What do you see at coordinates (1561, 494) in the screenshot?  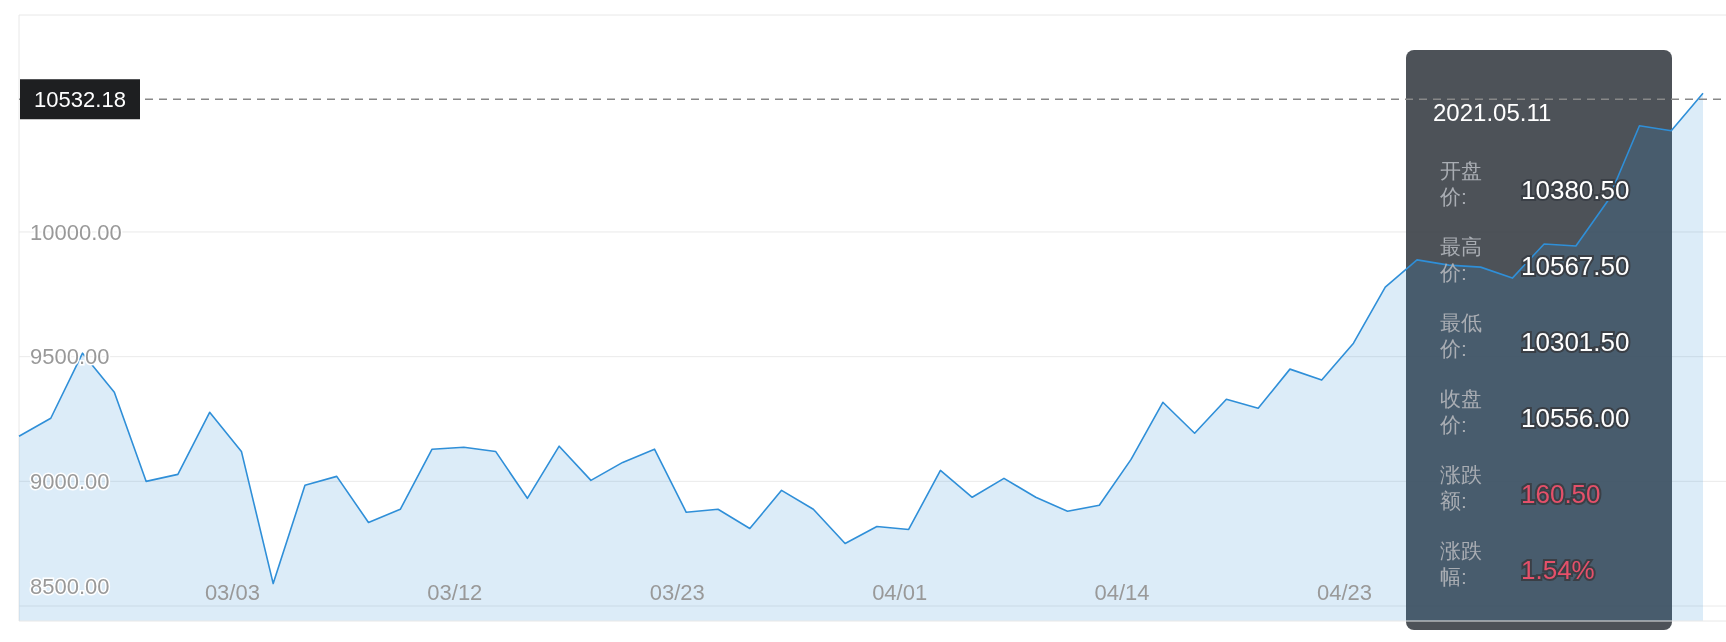 I see `annotation: 160.50` at bounding box center [1561, 494].